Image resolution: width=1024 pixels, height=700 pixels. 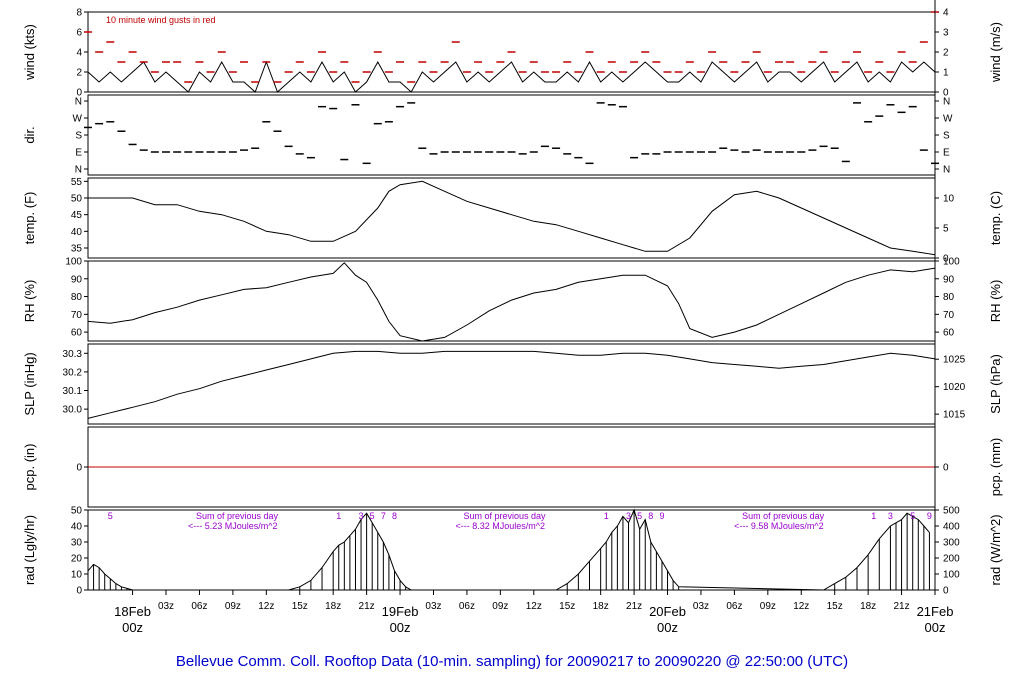 I want to click on y-tick-label: 30.0, so click(x=73, y=410).